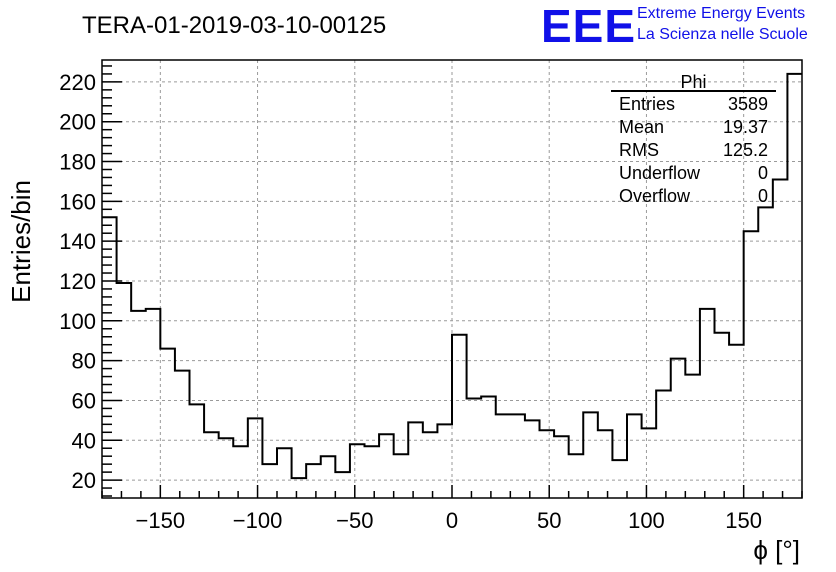  I want to click on stats-label: Entries, so click(647, 104).